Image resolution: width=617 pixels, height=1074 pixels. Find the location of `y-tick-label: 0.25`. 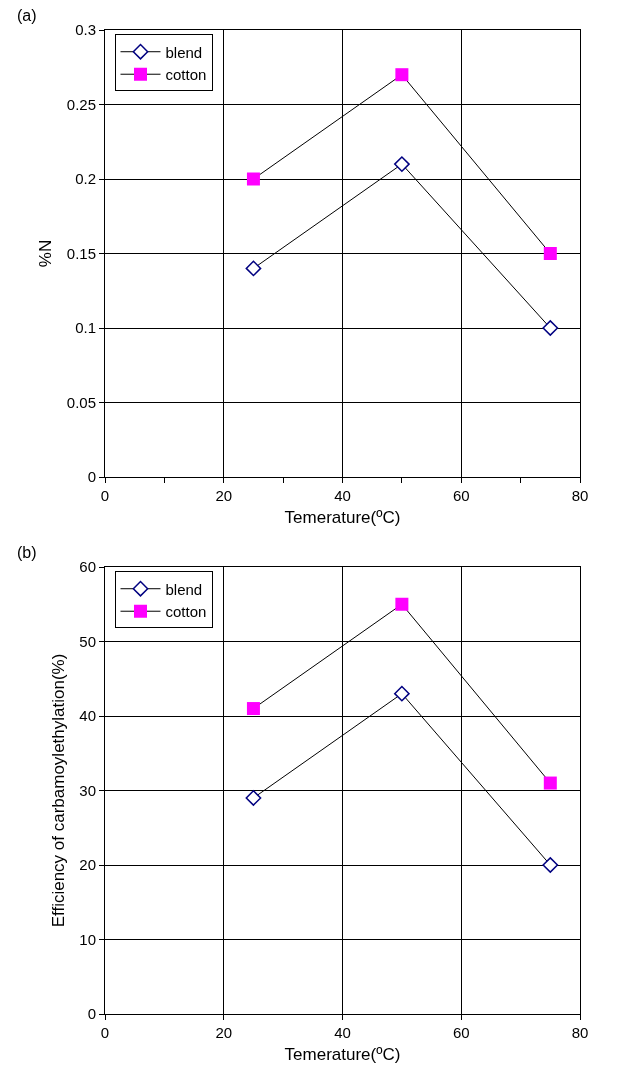

y-tick-label: 0.25 is located at coordinates (81, 104).